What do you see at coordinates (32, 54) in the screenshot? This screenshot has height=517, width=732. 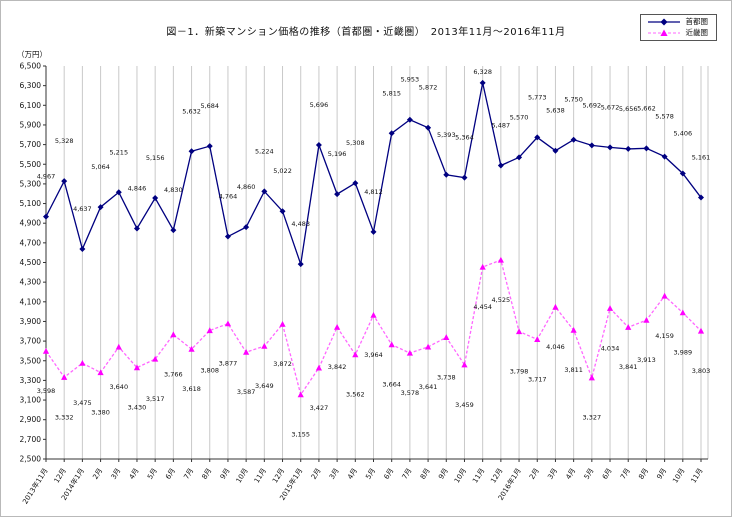 I see `y-axis-unit-label: （万円）` at bounding box center [32, 54].